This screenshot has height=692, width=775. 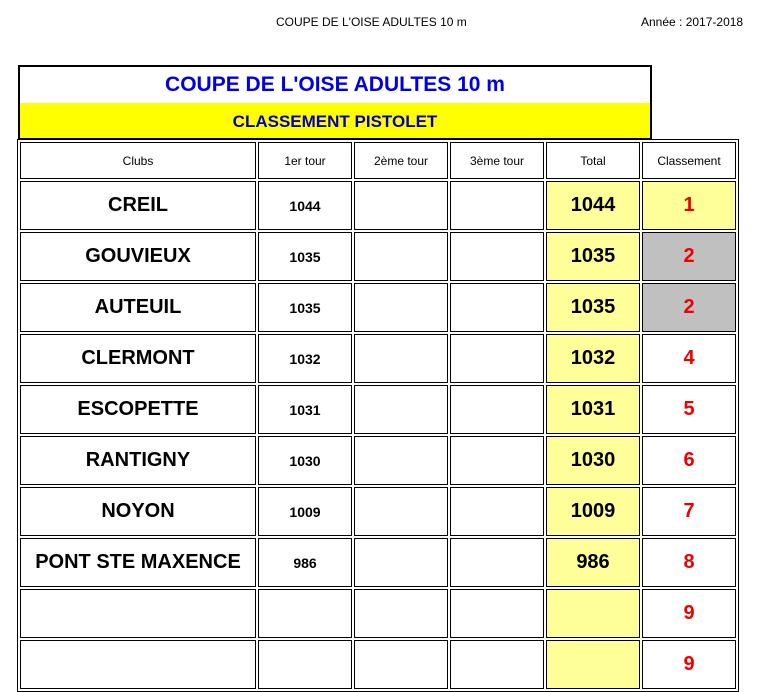 What do you see at coordinates (689, 460) in the screenshot?
I see `rank-cell: 6` at bounding box center [689, 460].